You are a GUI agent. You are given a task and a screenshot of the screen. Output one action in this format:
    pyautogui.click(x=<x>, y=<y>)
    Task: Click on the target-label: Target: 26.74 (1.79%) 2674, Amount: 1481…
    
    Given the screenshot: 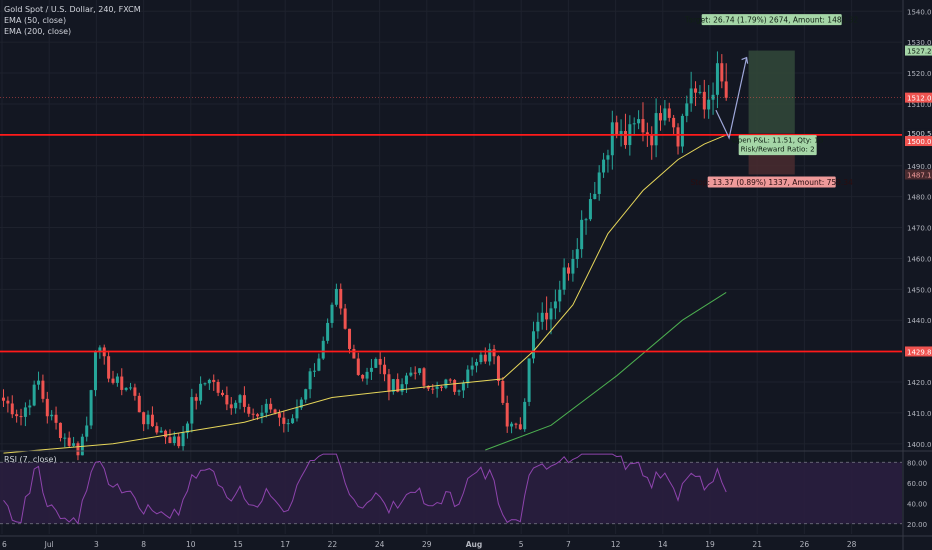 What is the action you would take?
    pyautogui.click(x=771, y=20)
    